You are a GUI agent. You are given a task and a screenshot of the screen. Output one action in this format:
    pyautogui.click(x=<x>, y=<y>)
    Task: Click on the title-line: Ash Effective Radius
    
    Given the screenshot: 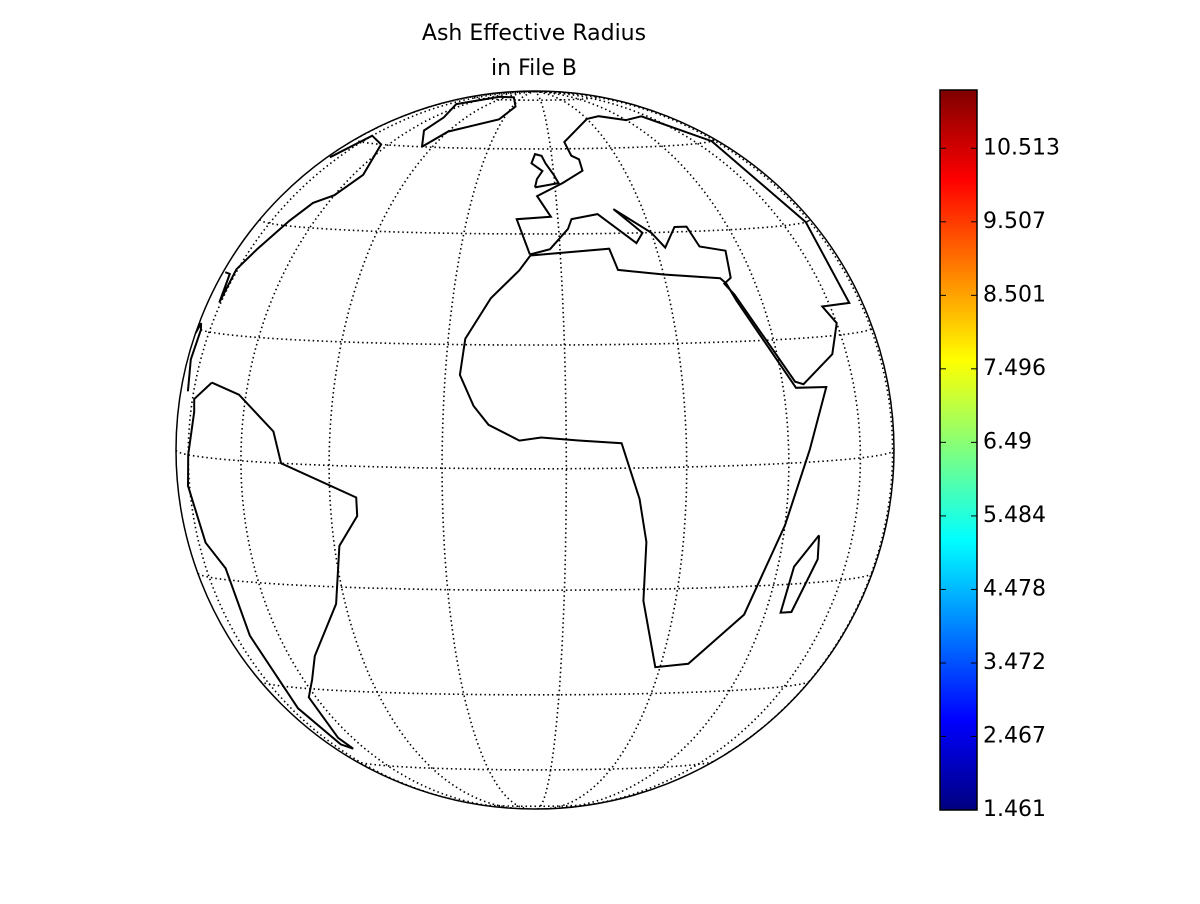 What is the action you would take?
    pyautogui.click(x=534, y=33)
    